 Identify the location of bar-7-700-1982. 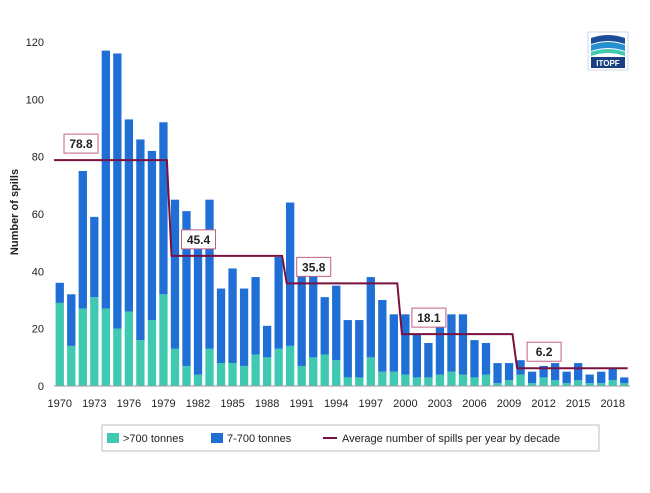
(198, 308).